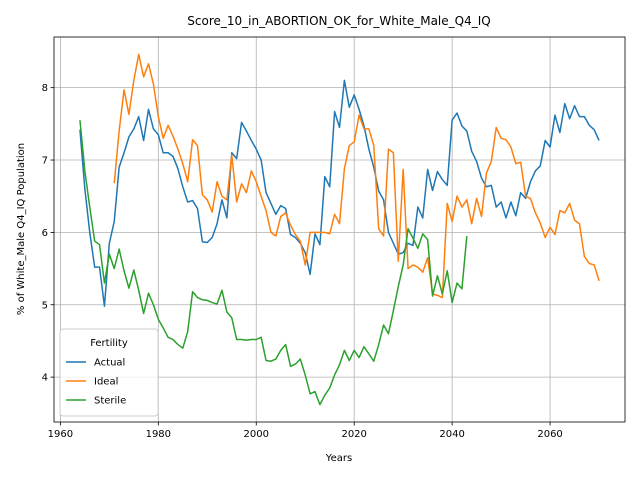 This screenshot has height=480, width=640. I want to click on legend-label: Sterile, so click(110, 401).